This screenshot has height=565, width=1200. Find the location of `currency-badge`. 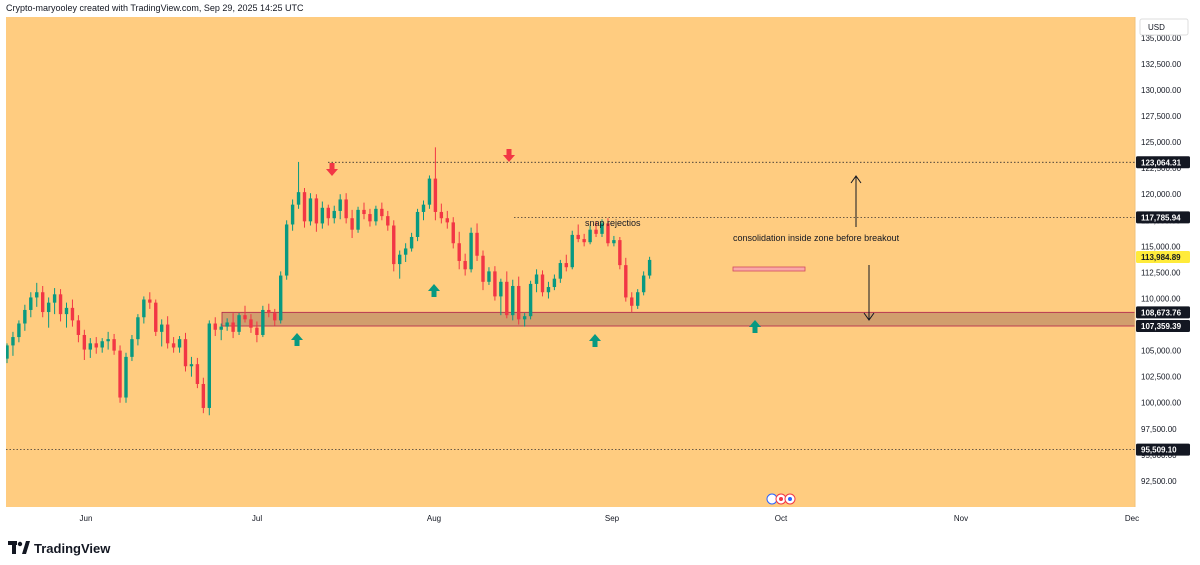

currency-badge is located at coordinates (1164, 27).